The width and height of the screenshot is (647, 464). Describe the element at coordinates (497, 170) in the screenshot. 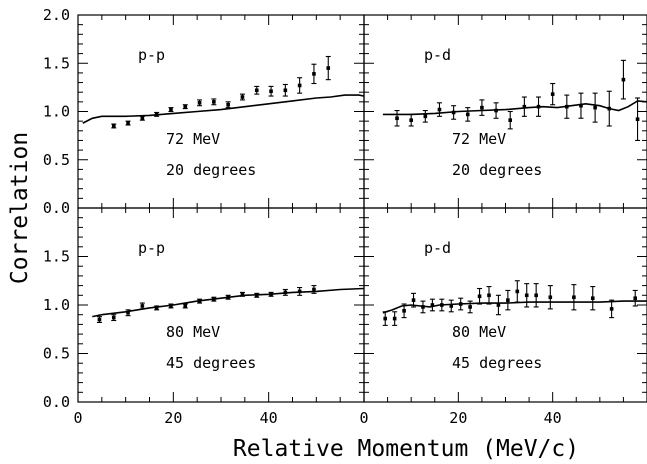

I see `panel-2-angle-label: 20 degrees` at that location.